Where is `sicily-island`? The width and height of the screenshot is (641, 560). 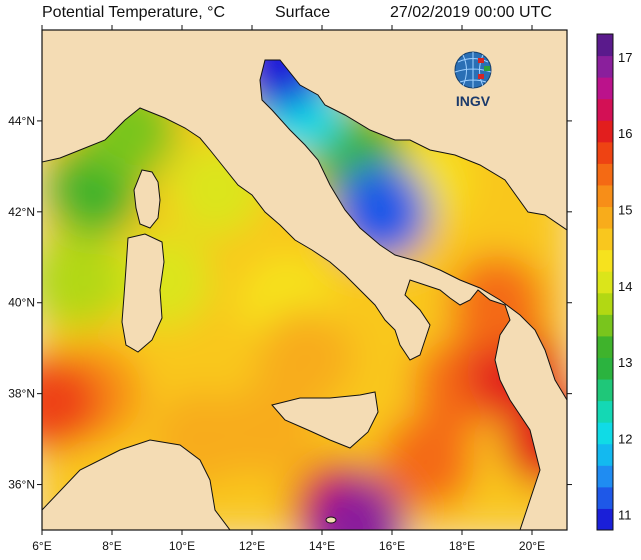 sicily-island is located at coordinates (325, 420).